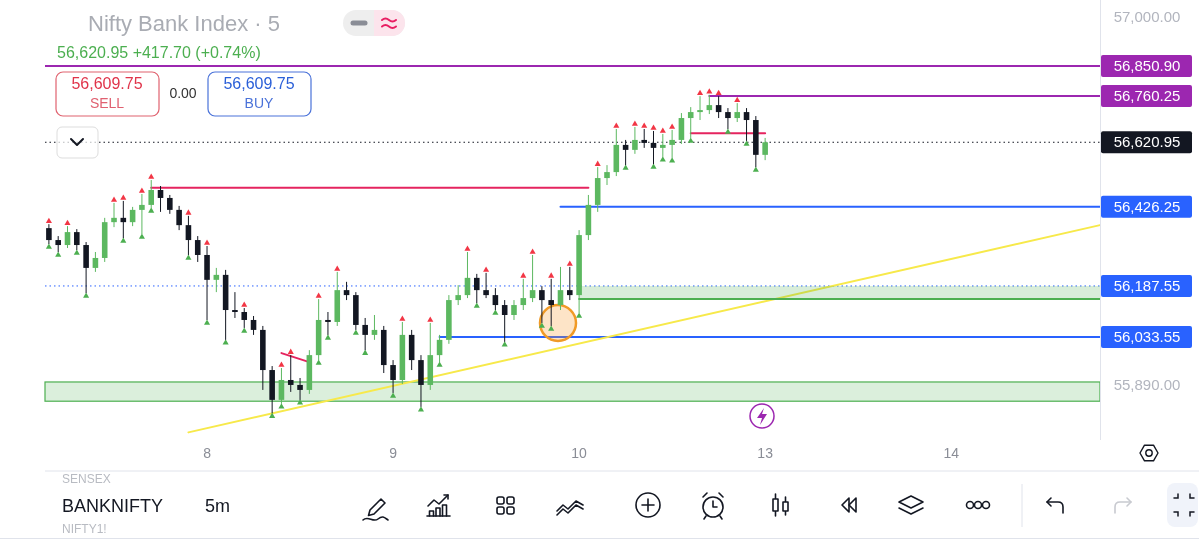 This screenshot has width=1199, height=540. What do you see at coordinates (1147, 384) in the screenshot?
I see `y-tick-label: 55,890.00` at bounding box center [1147, 384].